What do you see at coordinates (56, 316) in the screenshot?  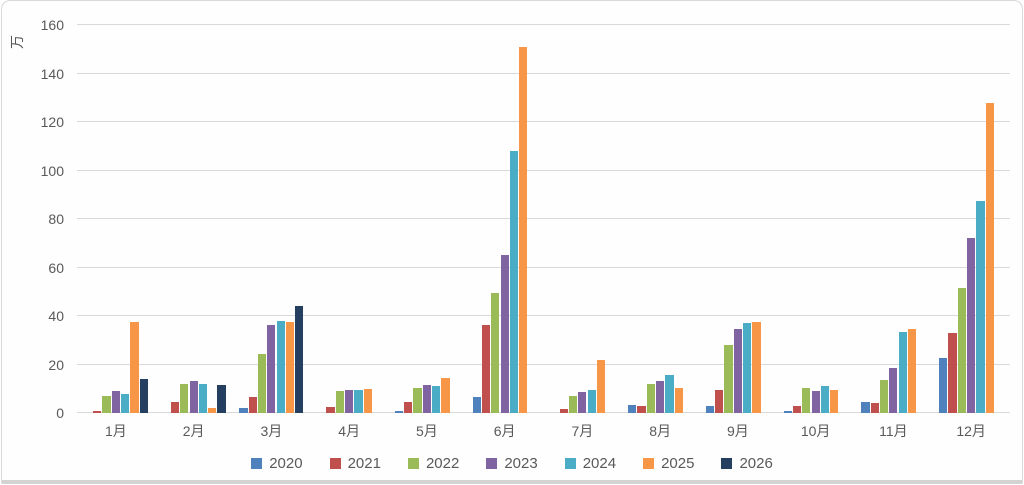 I see `y-tick-label-40: 40` at bounding box center [56, 316].